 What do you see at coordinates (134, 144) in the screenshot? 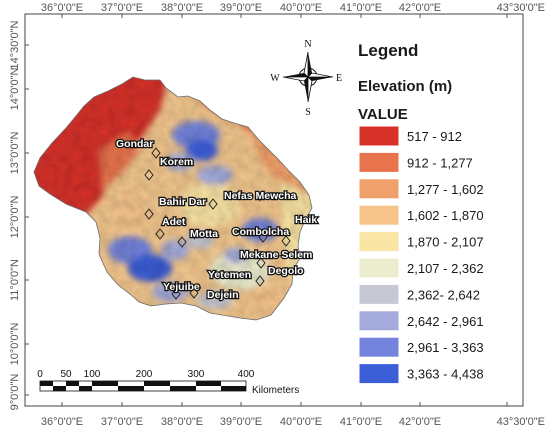
I see `station-label: Gondar` at bounding box center [134, 144].